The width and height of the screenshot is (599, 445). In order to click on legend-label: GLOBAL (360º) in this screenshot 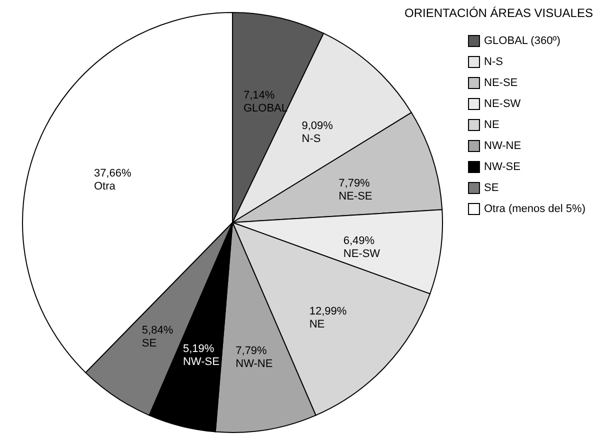, I will do `click(522, 41)`.